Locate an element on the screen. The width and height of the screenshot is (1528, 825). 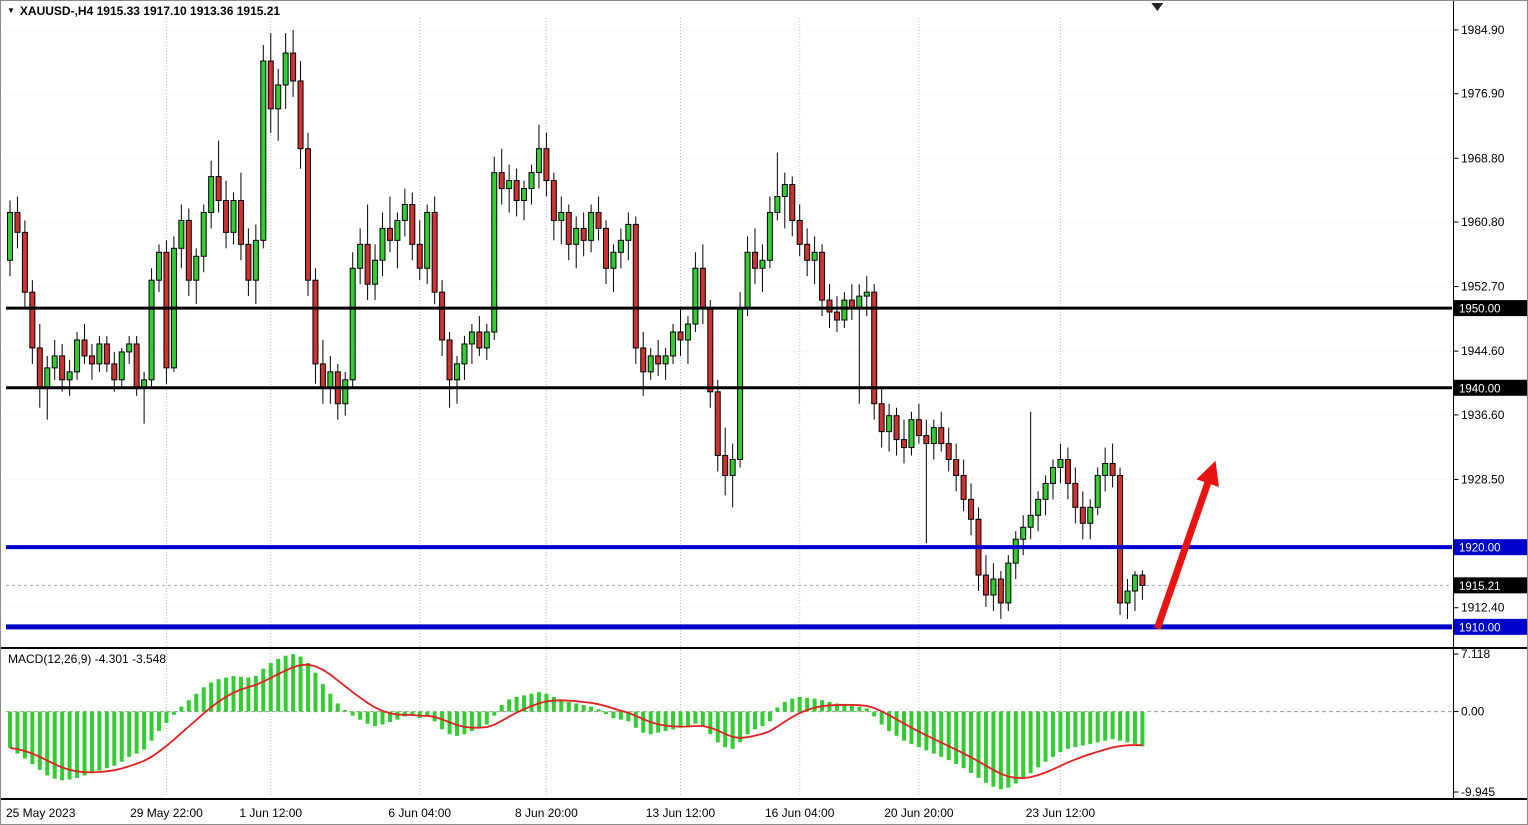
price-axis is located at coordinates (1491, 399).